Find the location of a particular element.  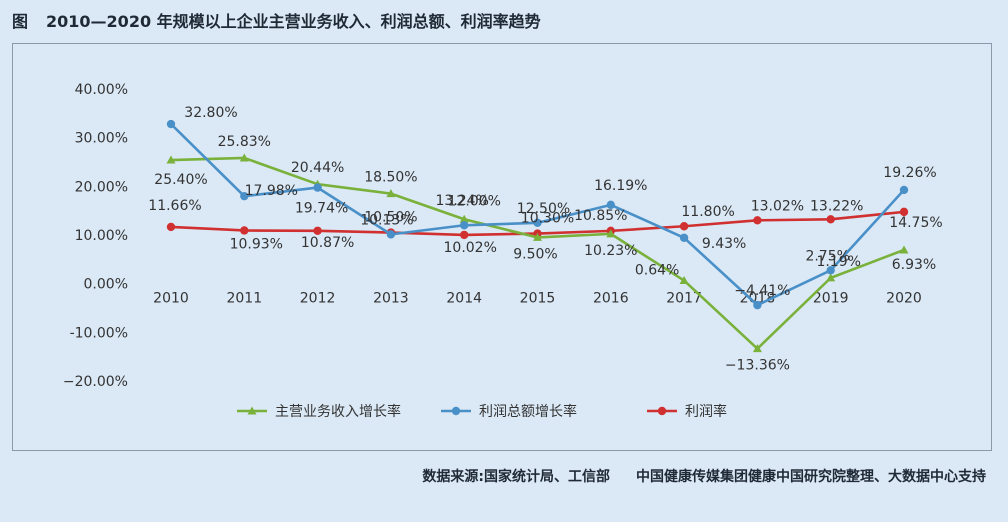

data-label: −13.36% is located at coordinates (757, 366).